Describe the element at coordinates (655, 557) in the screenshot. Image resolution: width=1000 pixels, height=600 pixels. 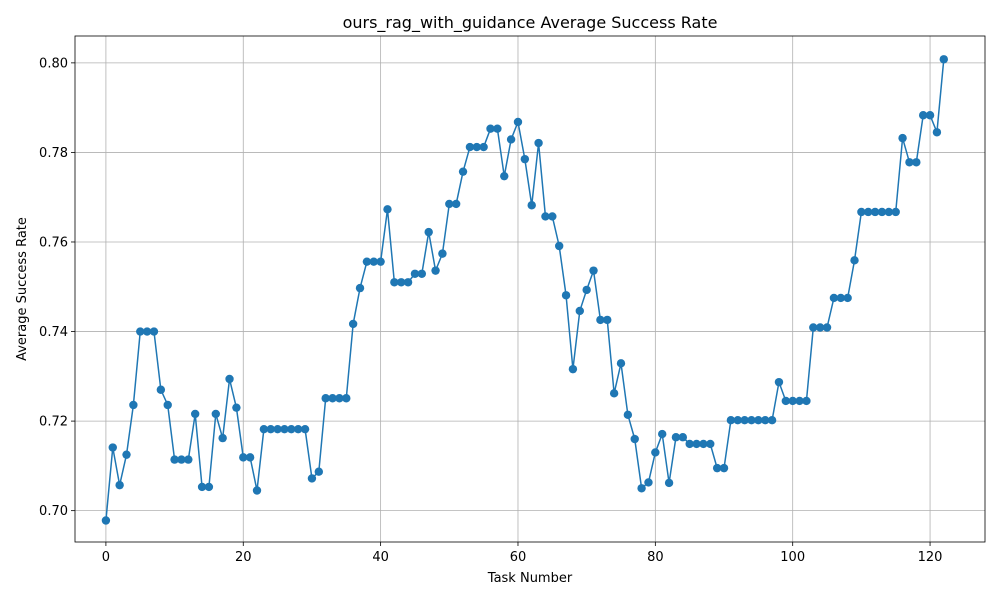
I see `x-tick-label: 80` at that location.